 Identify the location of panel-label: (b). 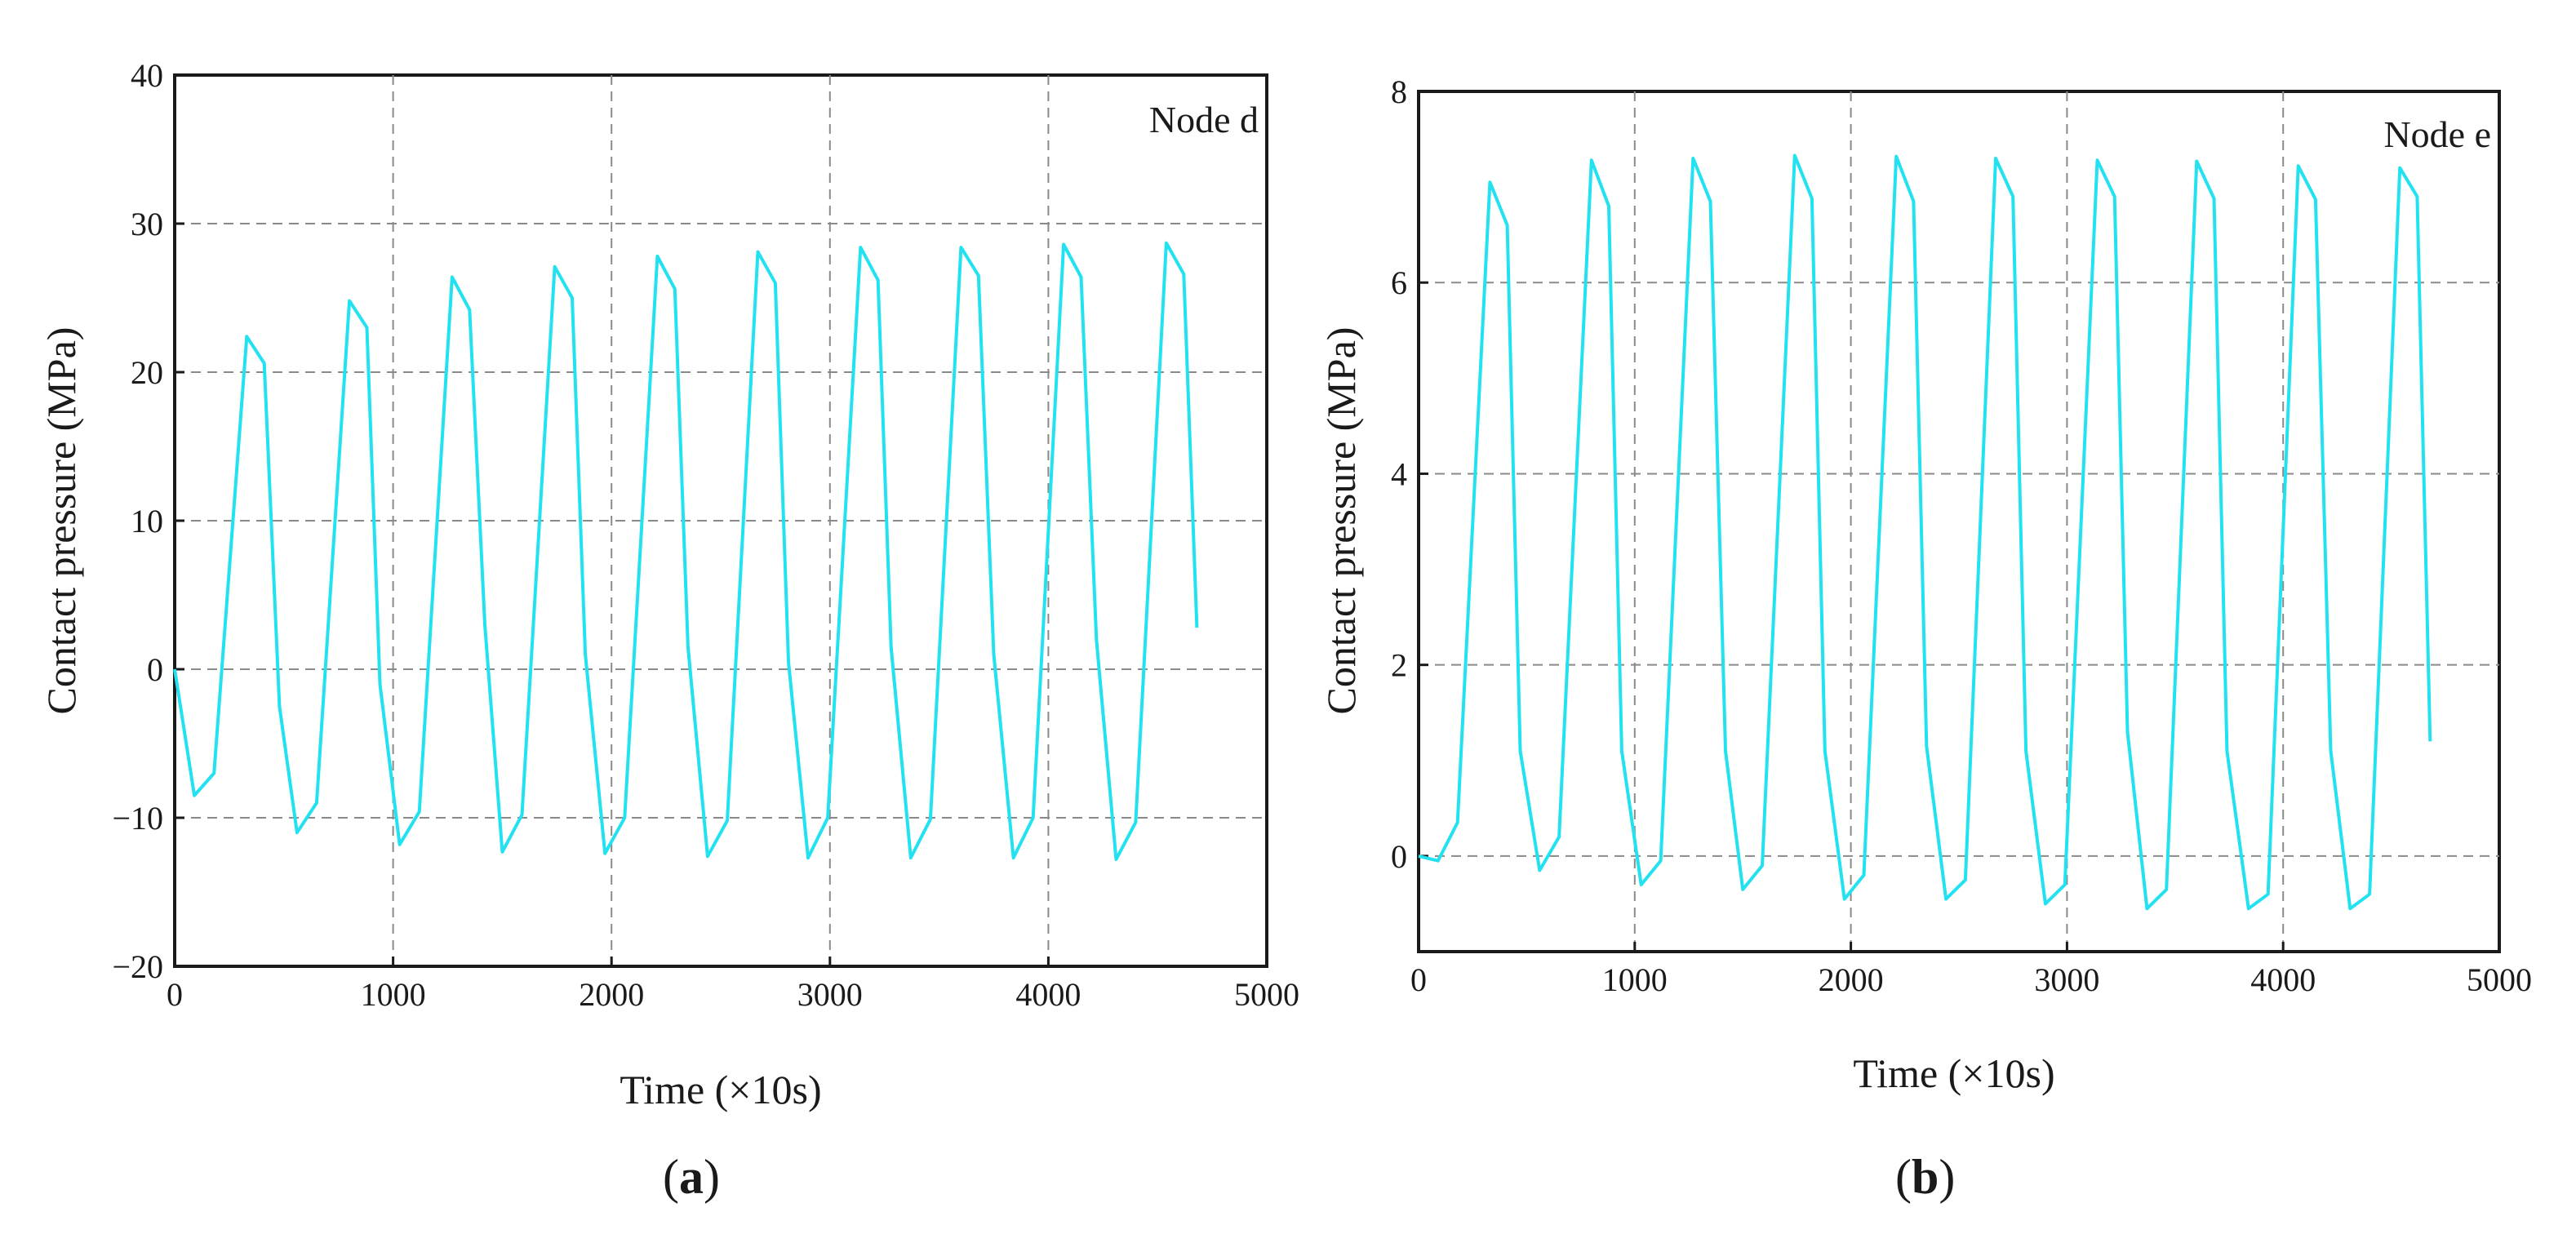
(1925, 1177).